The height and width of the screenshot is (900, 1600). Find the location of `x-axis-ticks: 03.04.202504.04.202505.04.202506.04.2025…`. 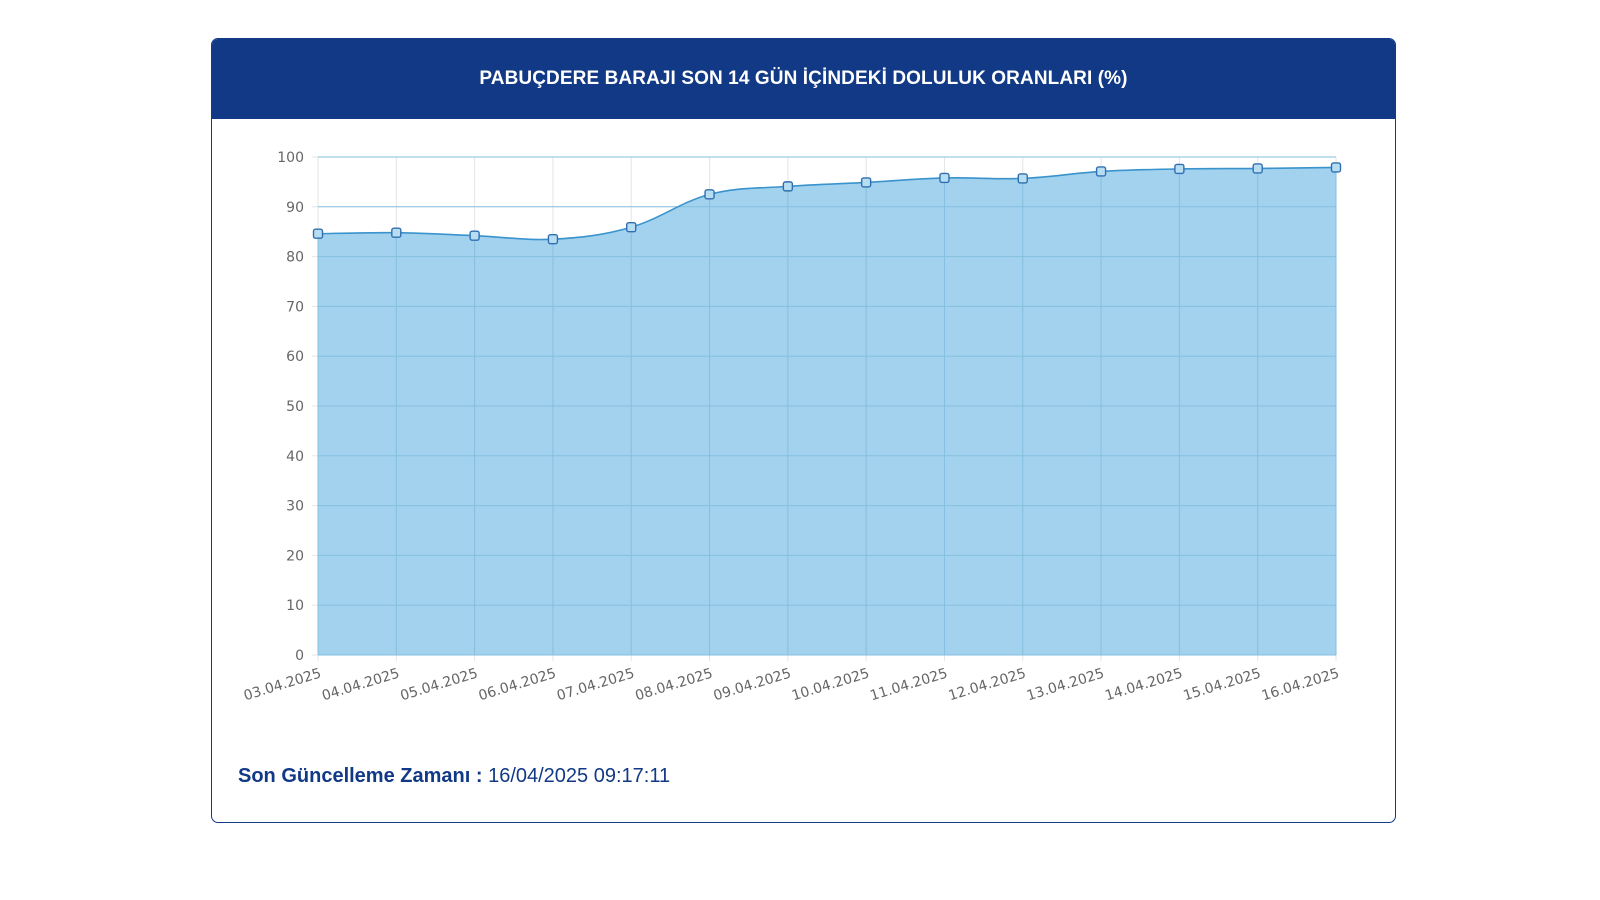

x-axis-ticks: 03.04.202504.04.202505.04.202506.04.2025… is located at coordinates (791, 685).